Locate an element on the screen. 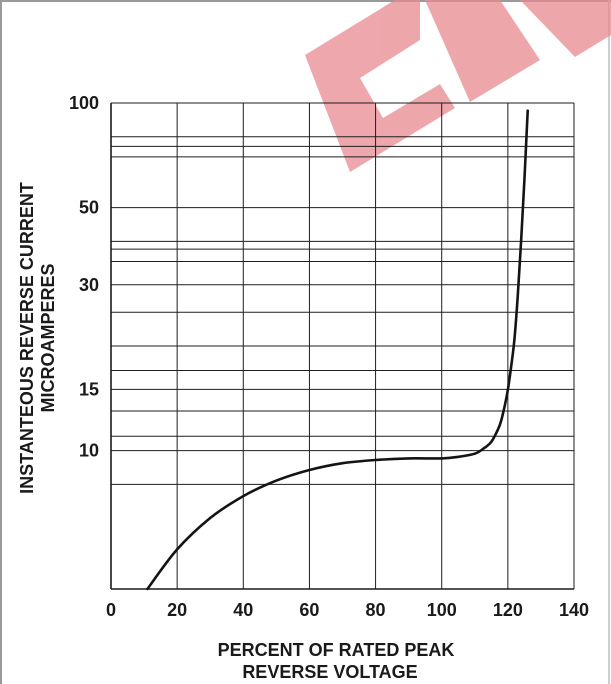 The image size is (611, 684). x-tick-label: 100 is located at coordinates (442, 610).